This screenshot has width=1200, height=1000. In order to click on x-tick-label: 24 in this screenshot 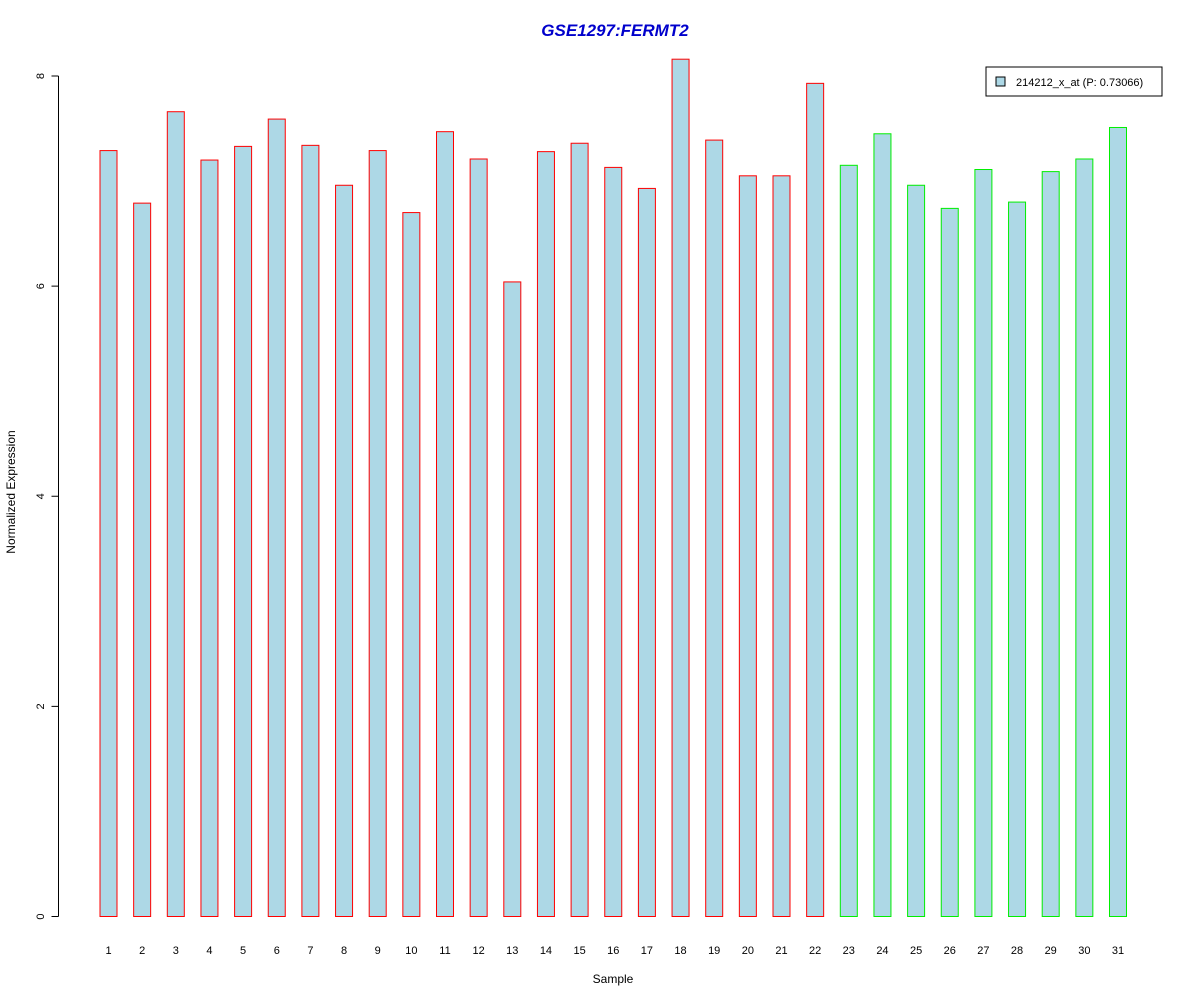, I will do `click(882, 951)`.